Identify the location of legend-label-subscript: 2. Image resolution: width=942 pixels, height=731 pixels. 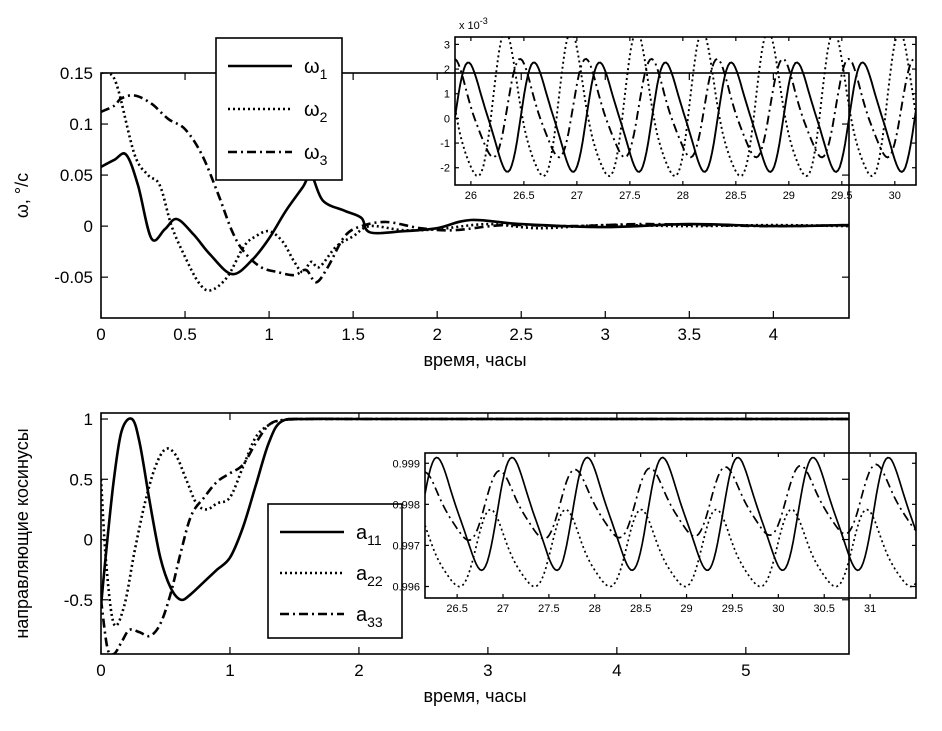
(324, 117).